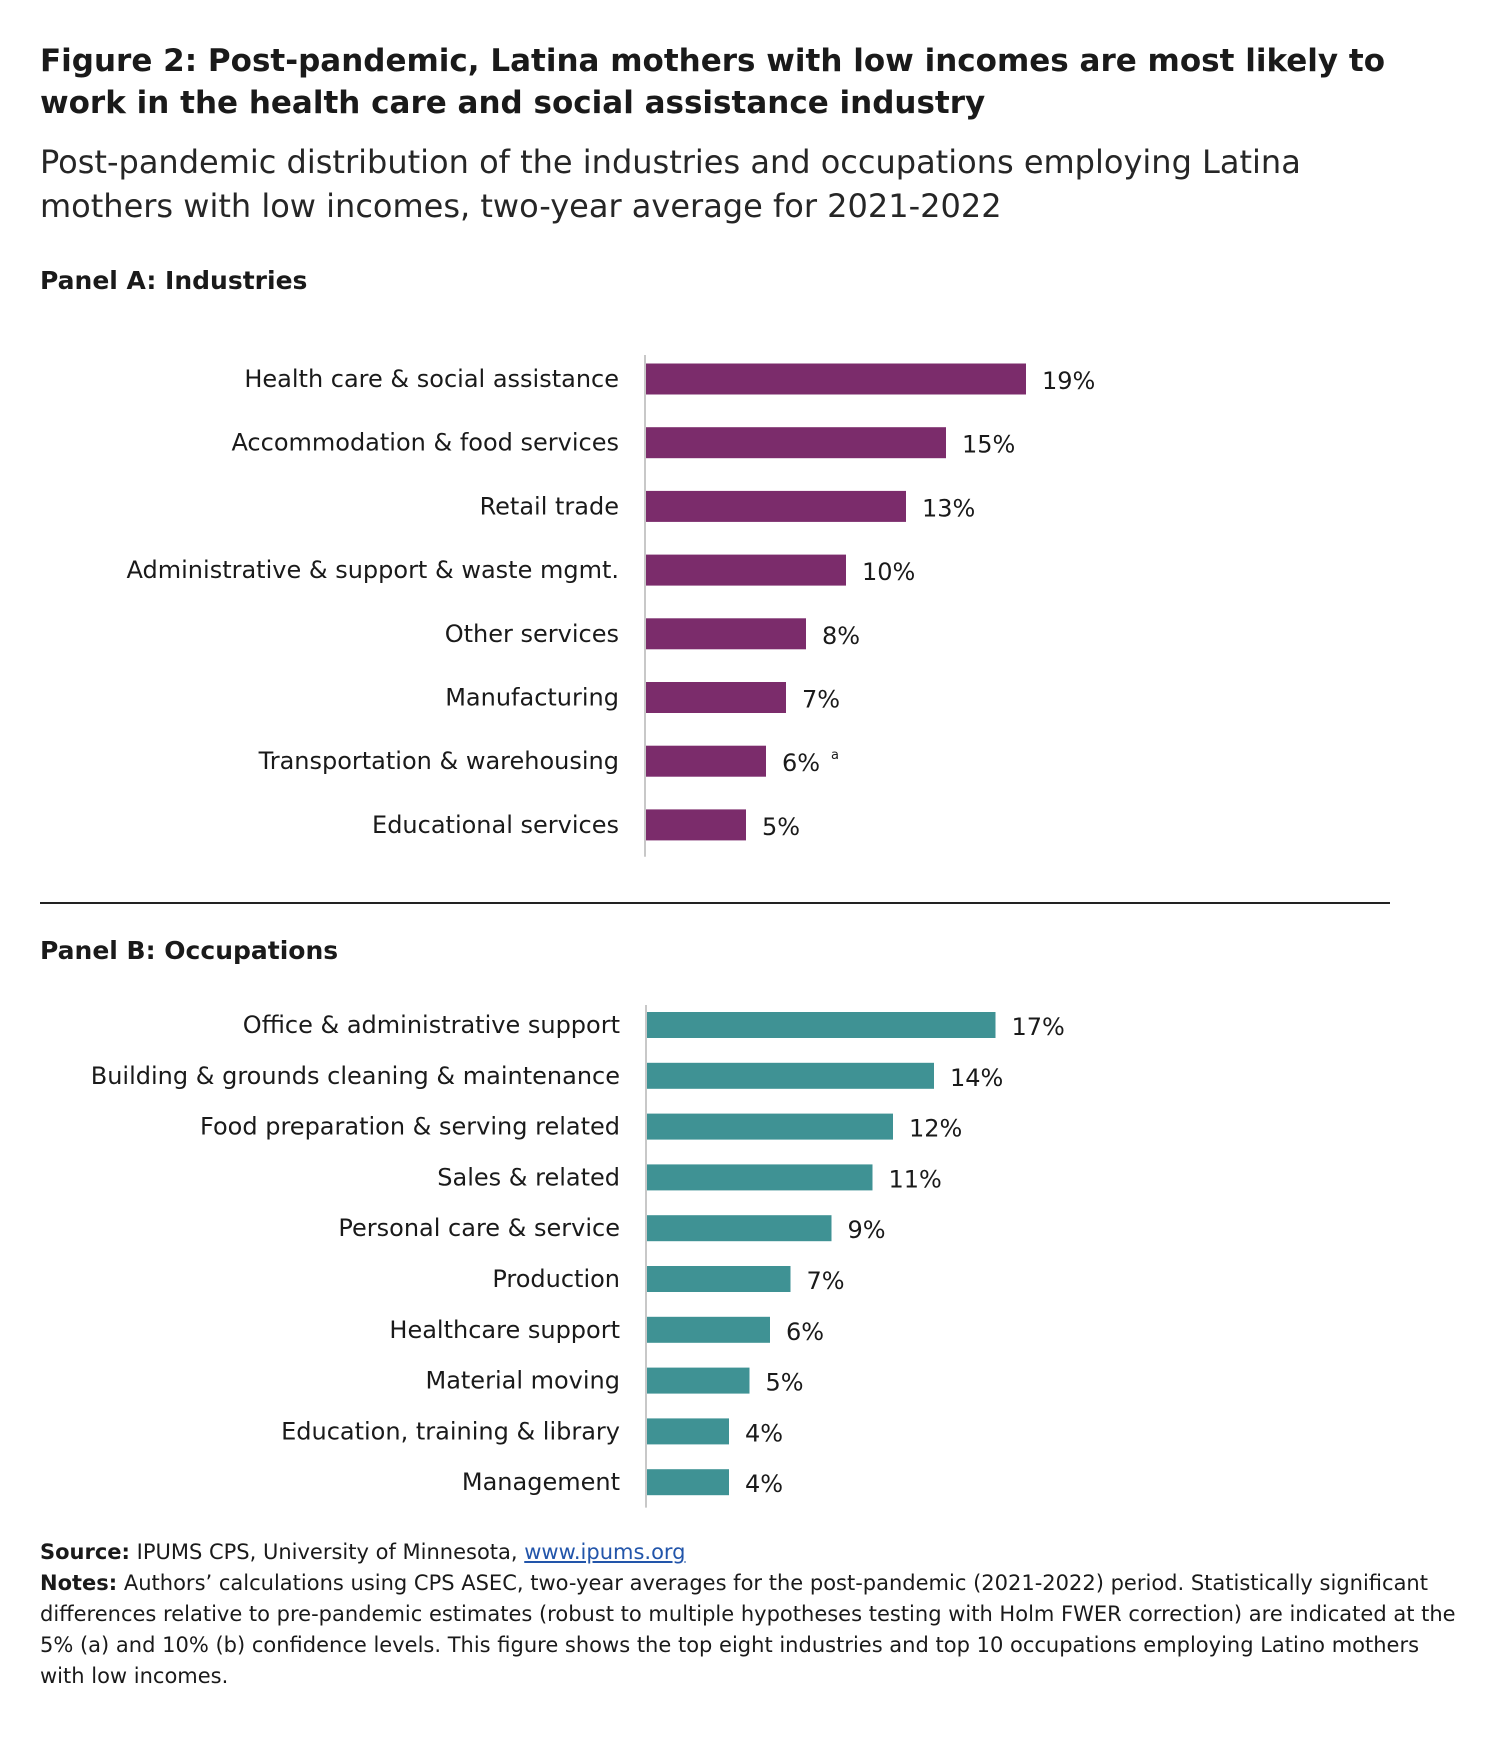 Image resolution: width=1504 pixels, height=1754 pixels. Describe the element at coordinates (841, 636) in the screenshot. I see `value-label: 8%` at that location.